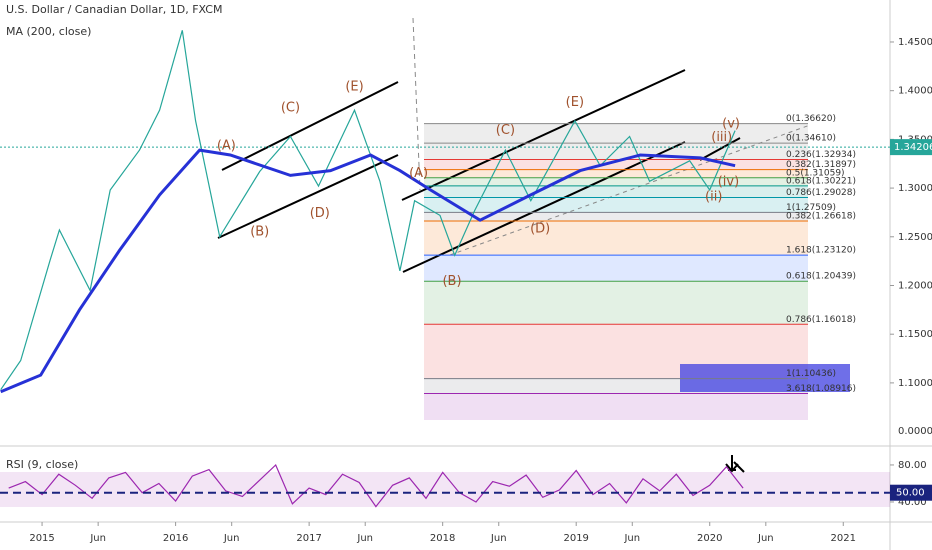  Describe the element at coordinates (442, 538) in the screenshot. I see `x-tick-label: 2018` at that location.